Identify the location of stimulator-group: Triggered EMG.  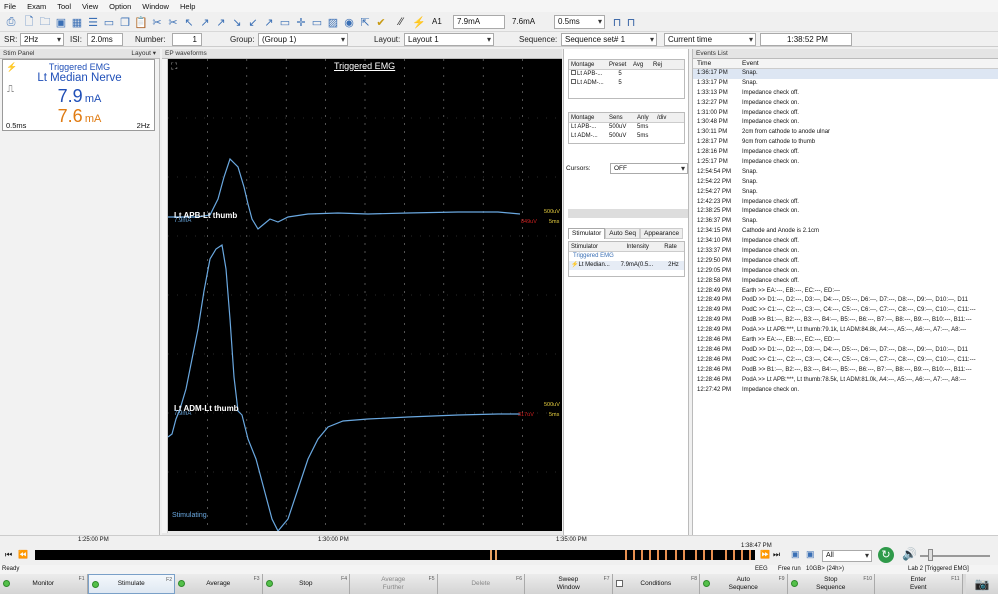
(593, 256).